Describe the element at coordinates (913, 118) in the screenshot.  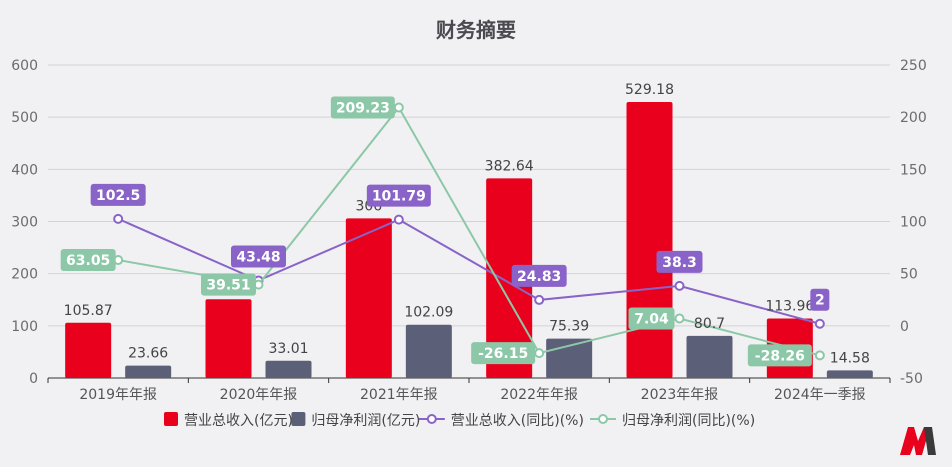
I see `y-right-tick-label: 200` at that location.